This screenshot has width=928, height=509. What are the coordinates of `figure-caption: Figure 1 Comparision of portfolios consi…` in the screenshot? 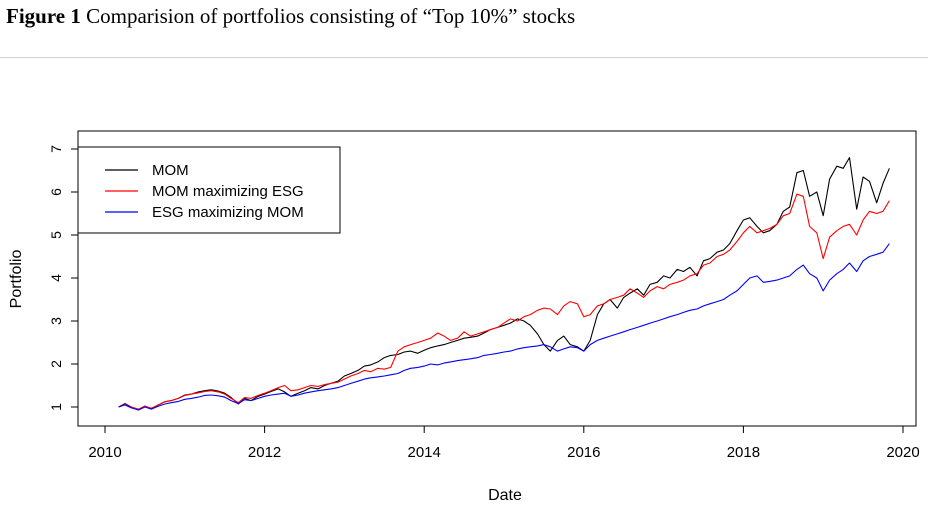 It's located at (290, 16).